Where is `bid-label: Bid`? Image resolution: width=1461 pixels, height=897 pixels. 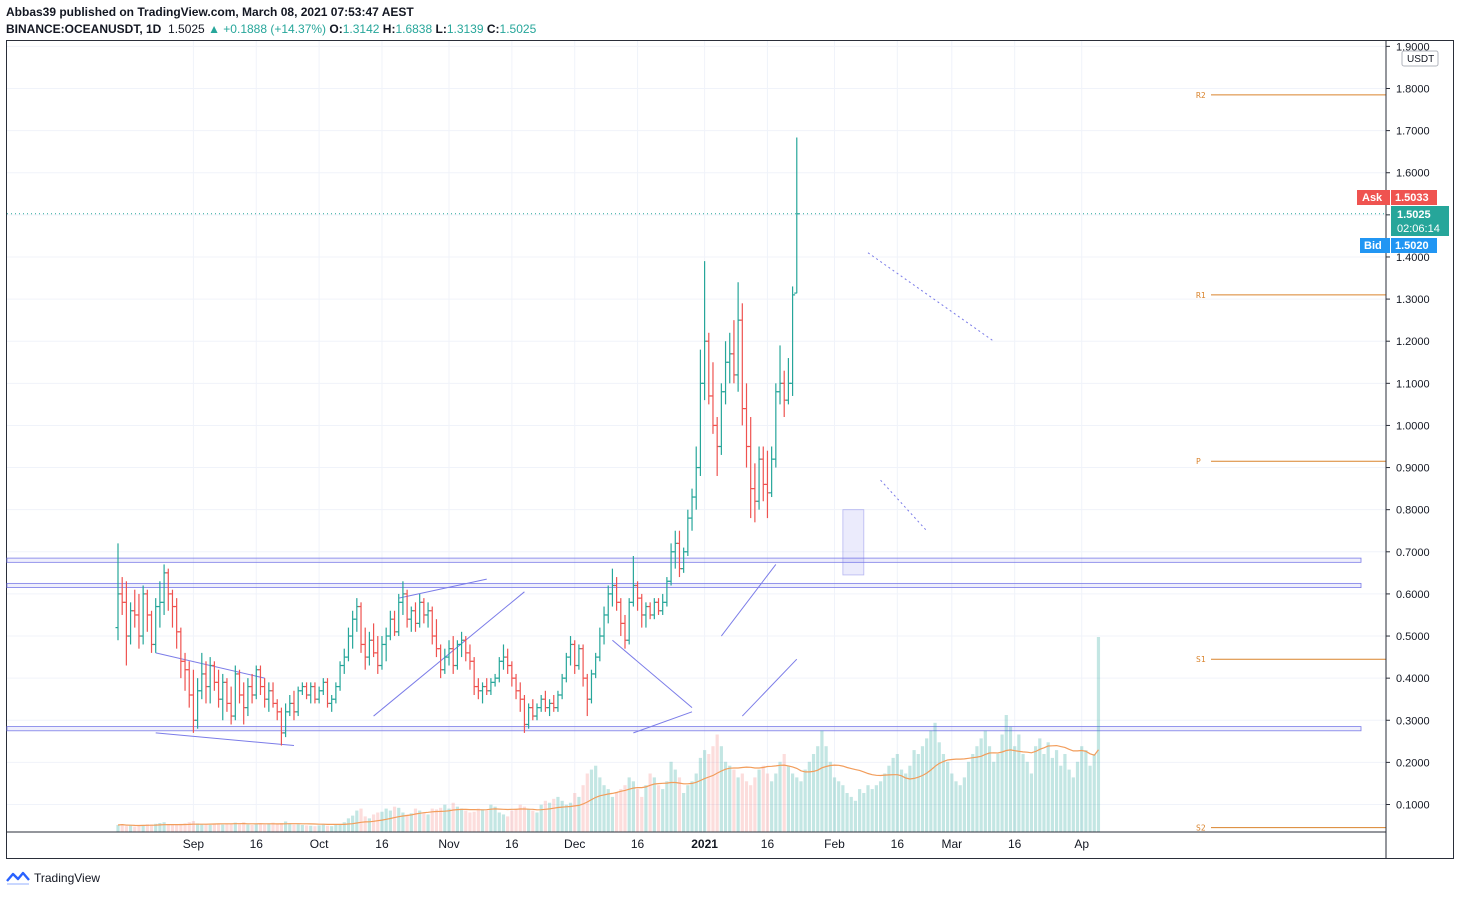 bid-label: Bid is located at coordinates (1373, 246).